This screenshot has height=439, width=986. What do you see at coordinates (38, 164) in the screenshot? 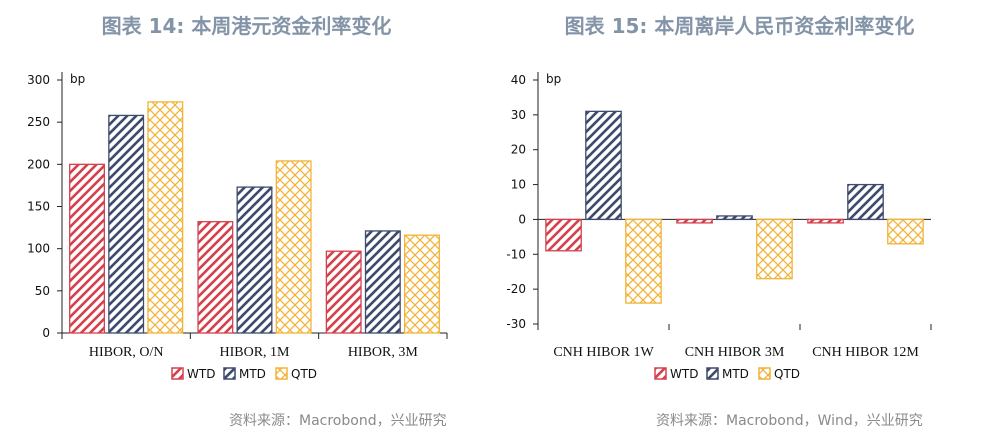
I see `y-tick-label: 200` at bounding box center [38, 164].